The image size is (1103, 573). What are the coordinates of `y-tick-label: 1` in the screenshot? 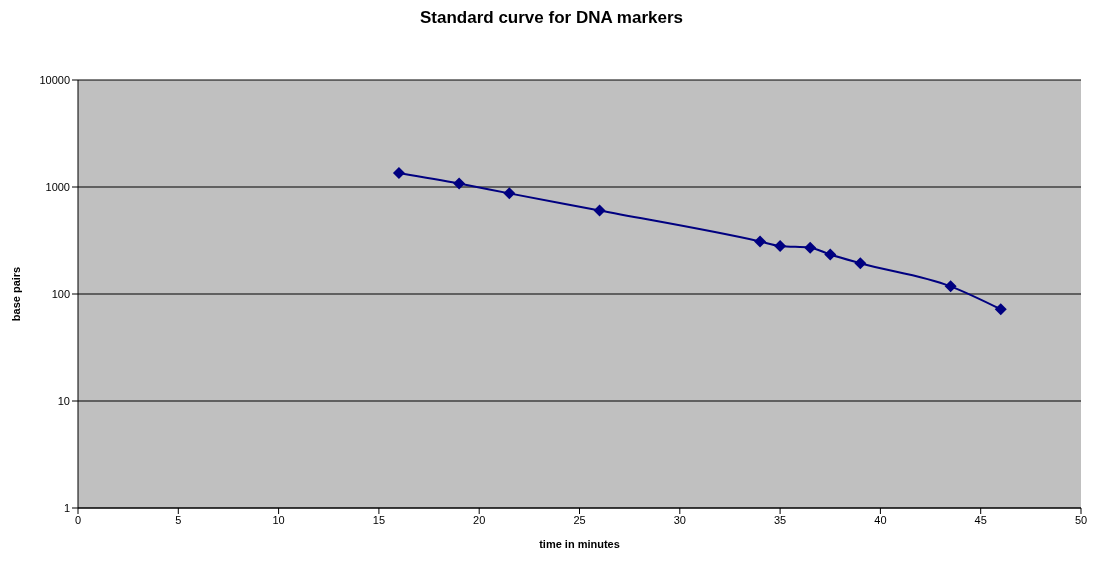 It's located at (66, 507).